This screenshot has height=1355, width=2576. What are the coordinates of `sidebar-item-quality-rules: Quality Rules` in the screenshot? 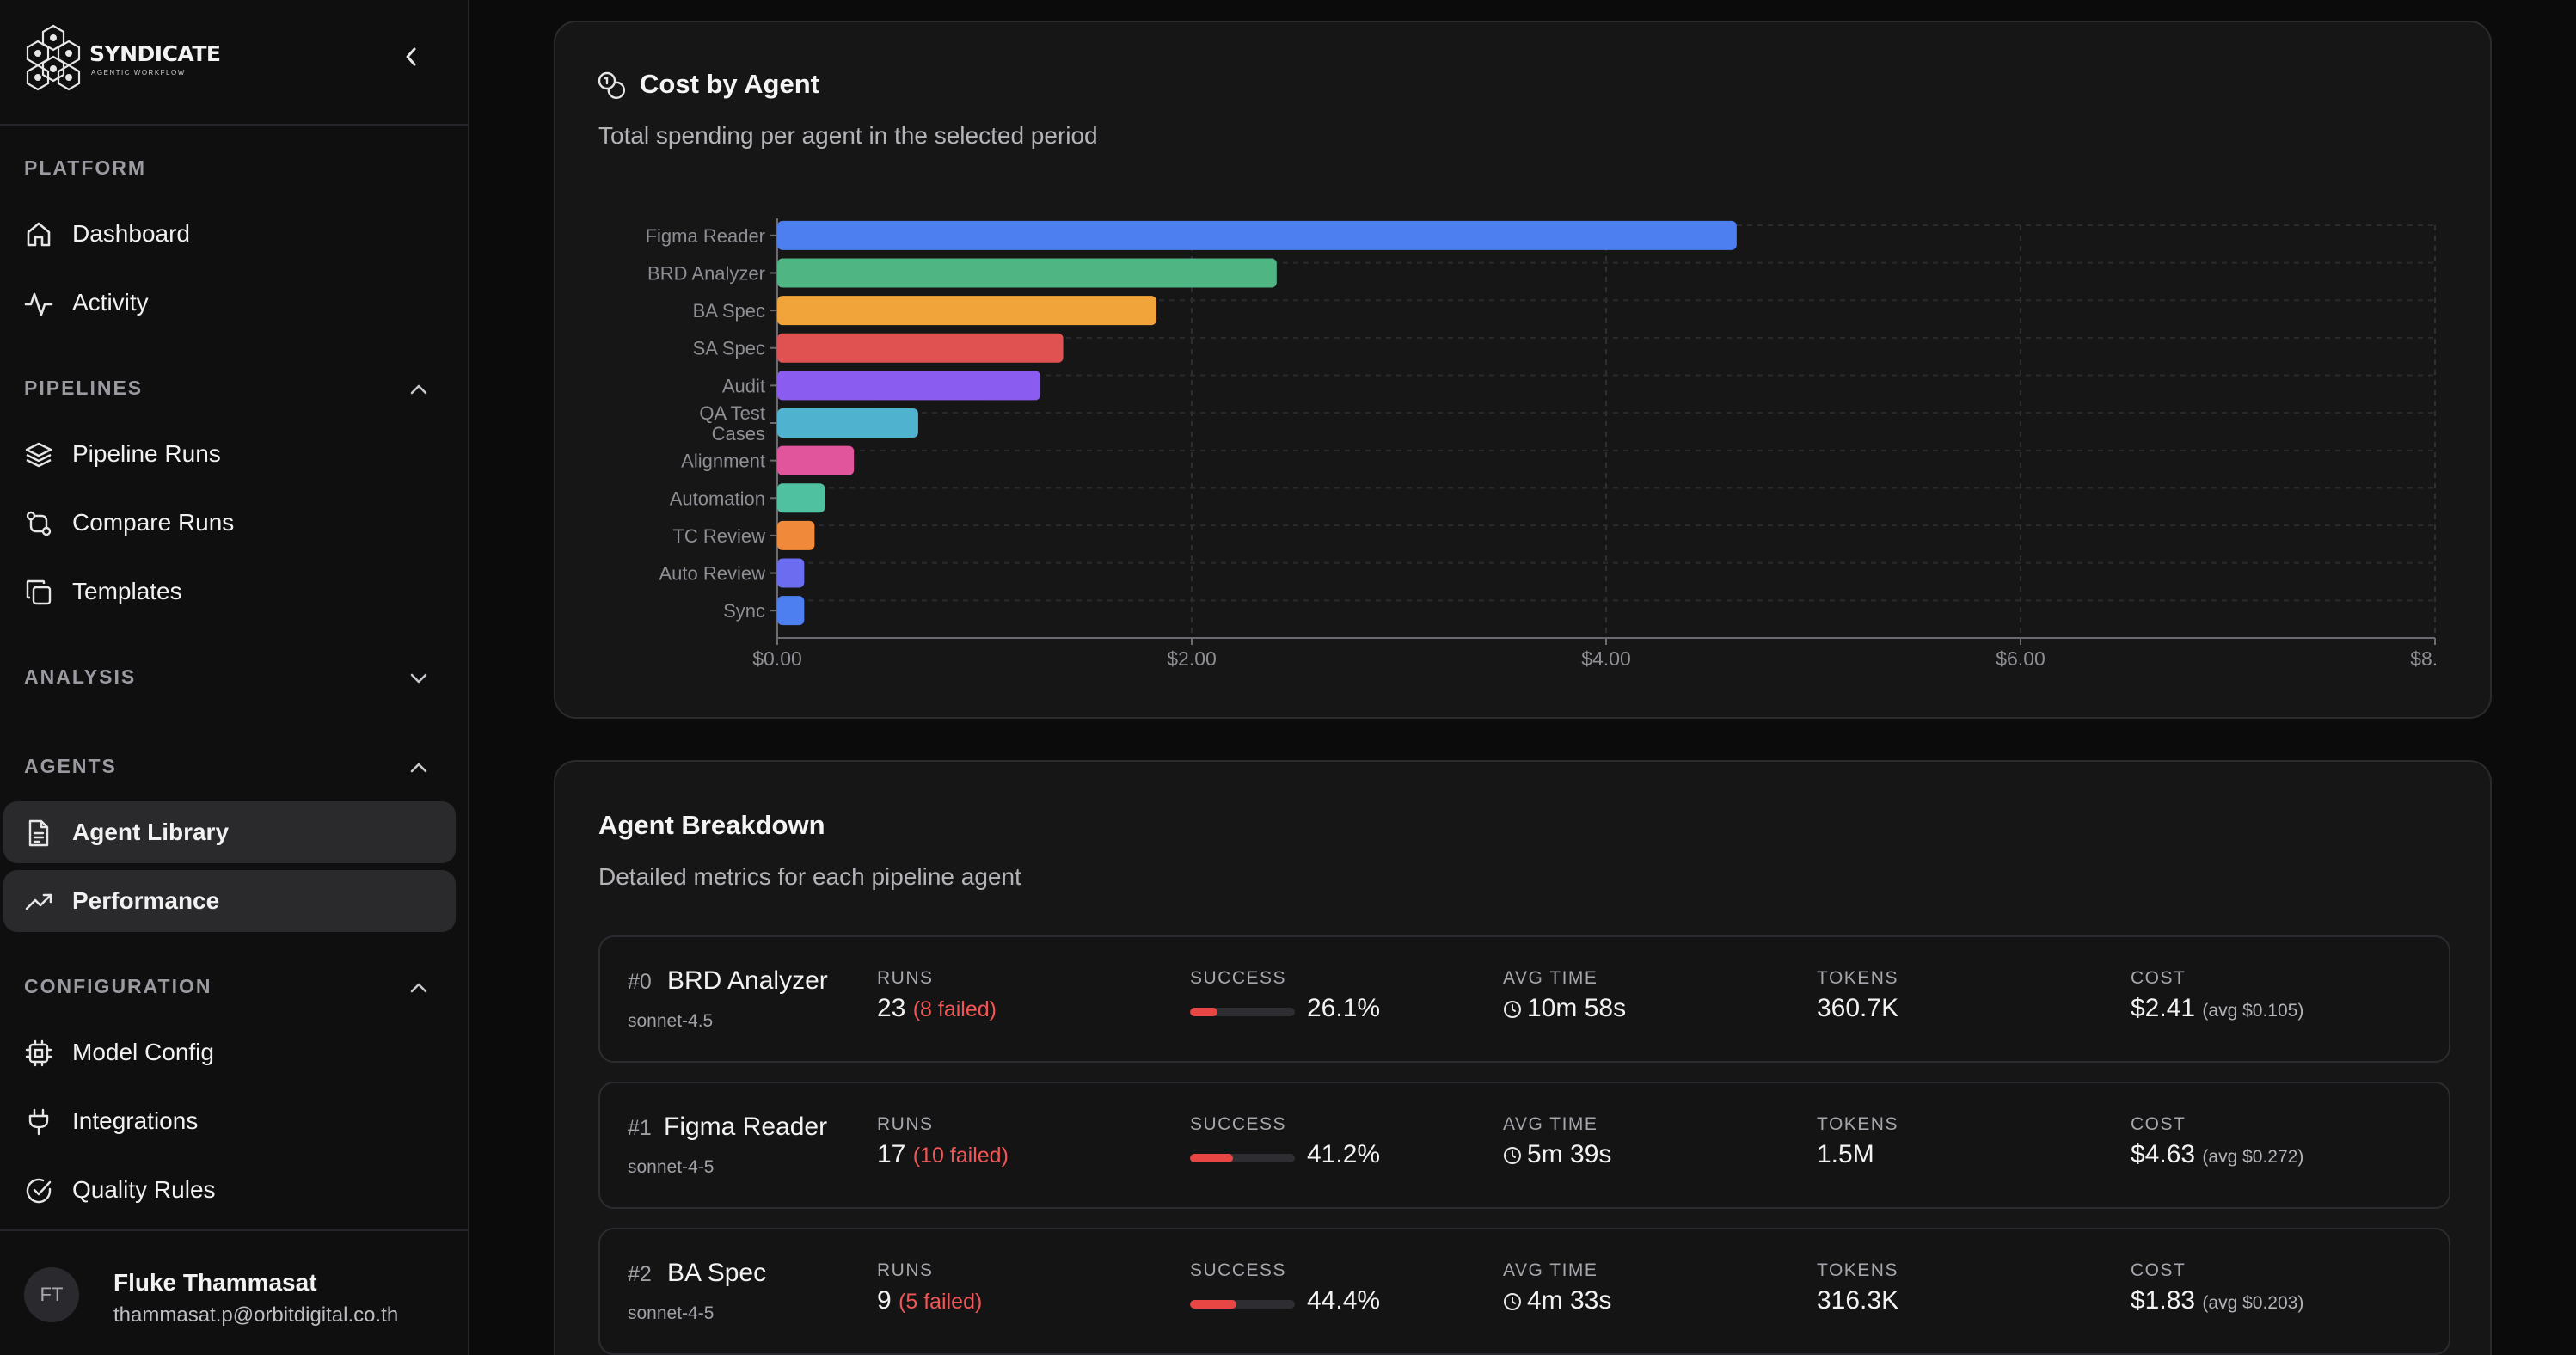 It's located at (229, 1190).